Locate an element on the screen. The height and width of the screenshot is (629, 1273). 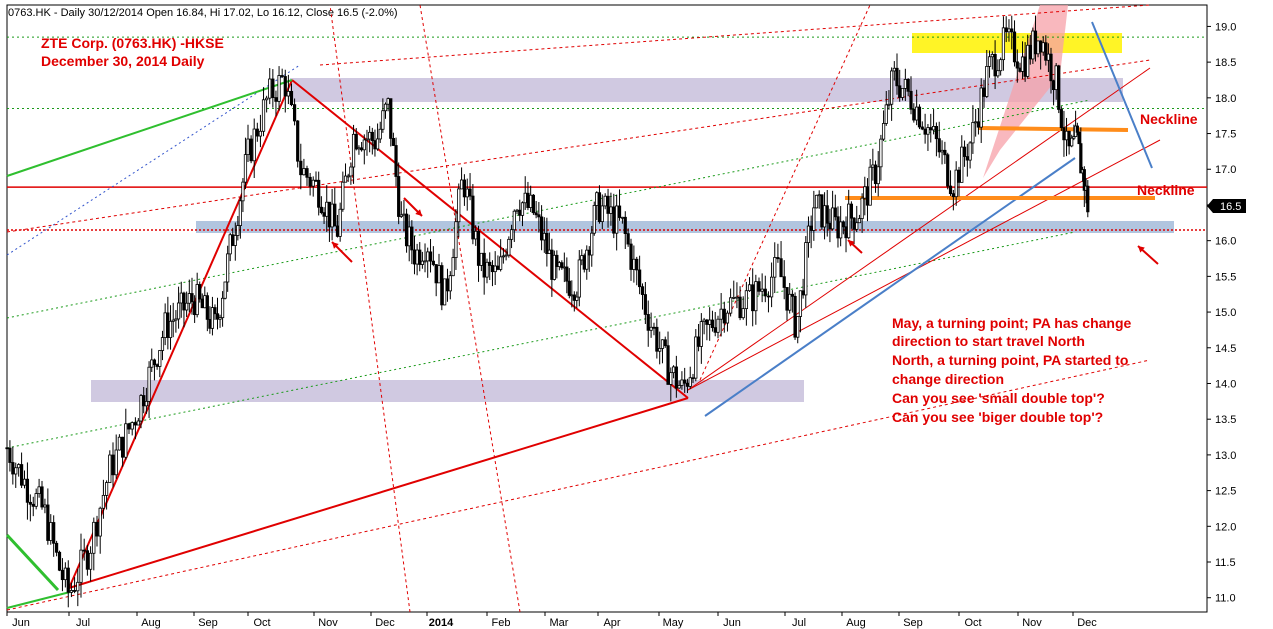
chart-title-line-1: ZTE Corp. (0763.HK) -HKSE is located at coordinates (132, 43).